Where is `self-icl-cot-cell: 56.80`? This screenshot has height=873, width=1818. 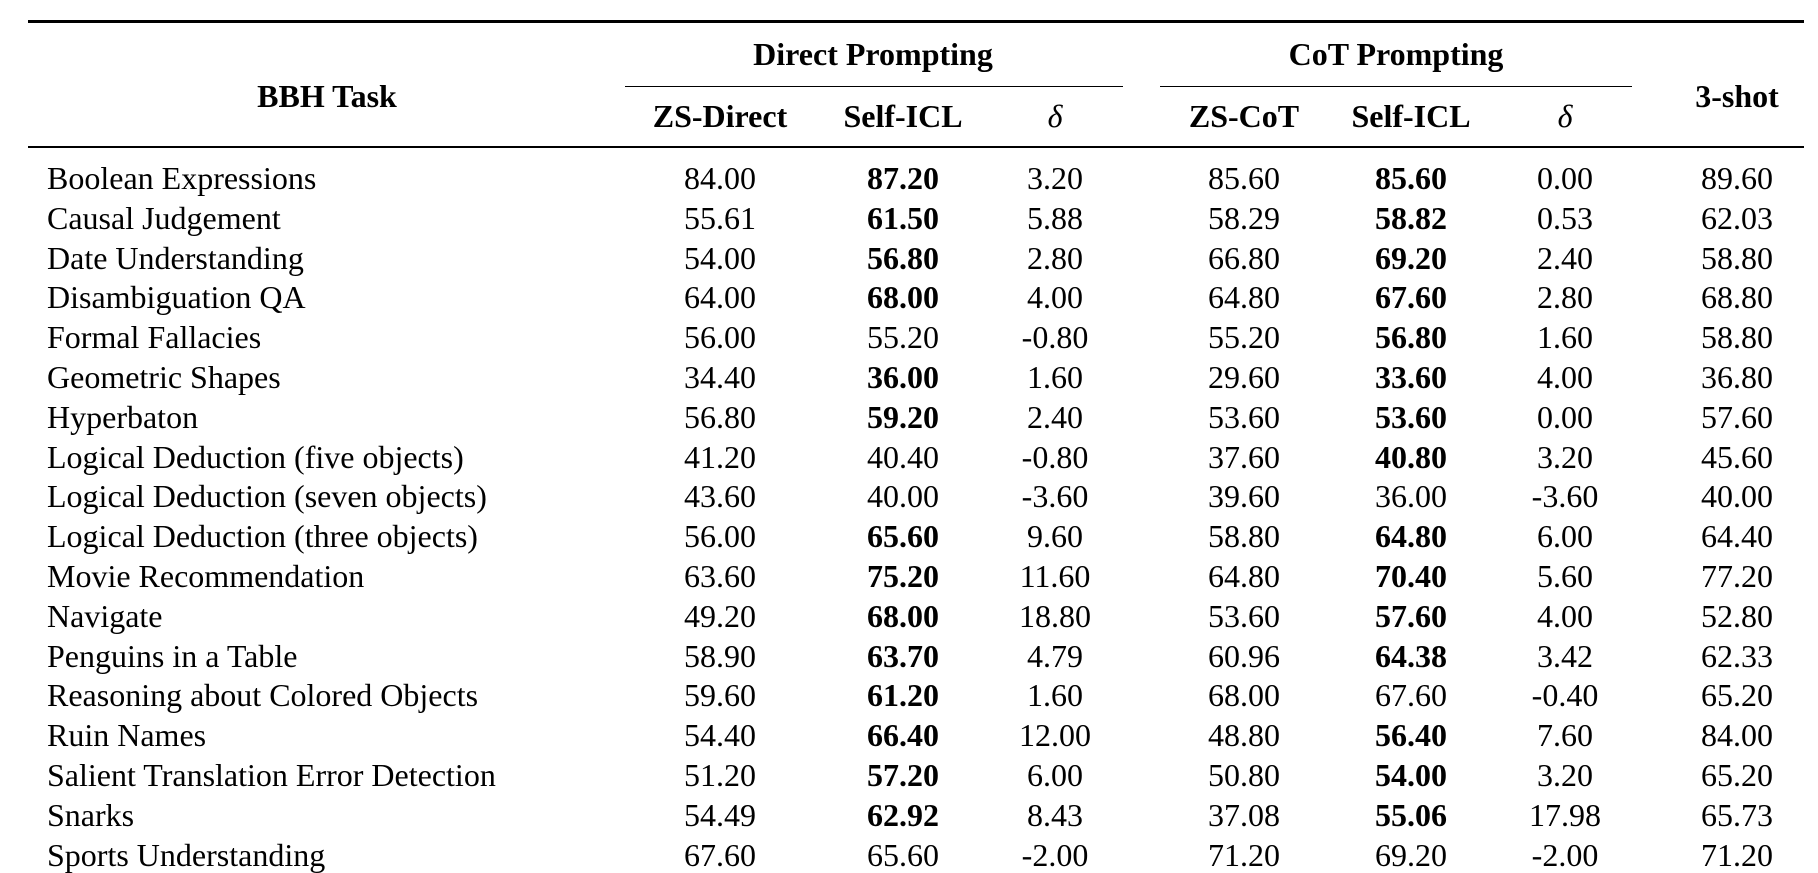
self-icl-cot-cell: 56.80 is located at coordinates (1411, 337).